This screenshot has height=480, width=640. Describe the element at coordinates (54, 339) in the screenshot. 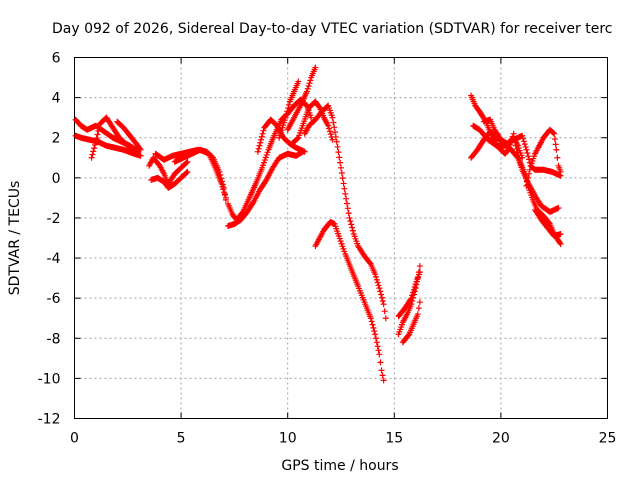

I see `y-tick-label: -8` at that location.